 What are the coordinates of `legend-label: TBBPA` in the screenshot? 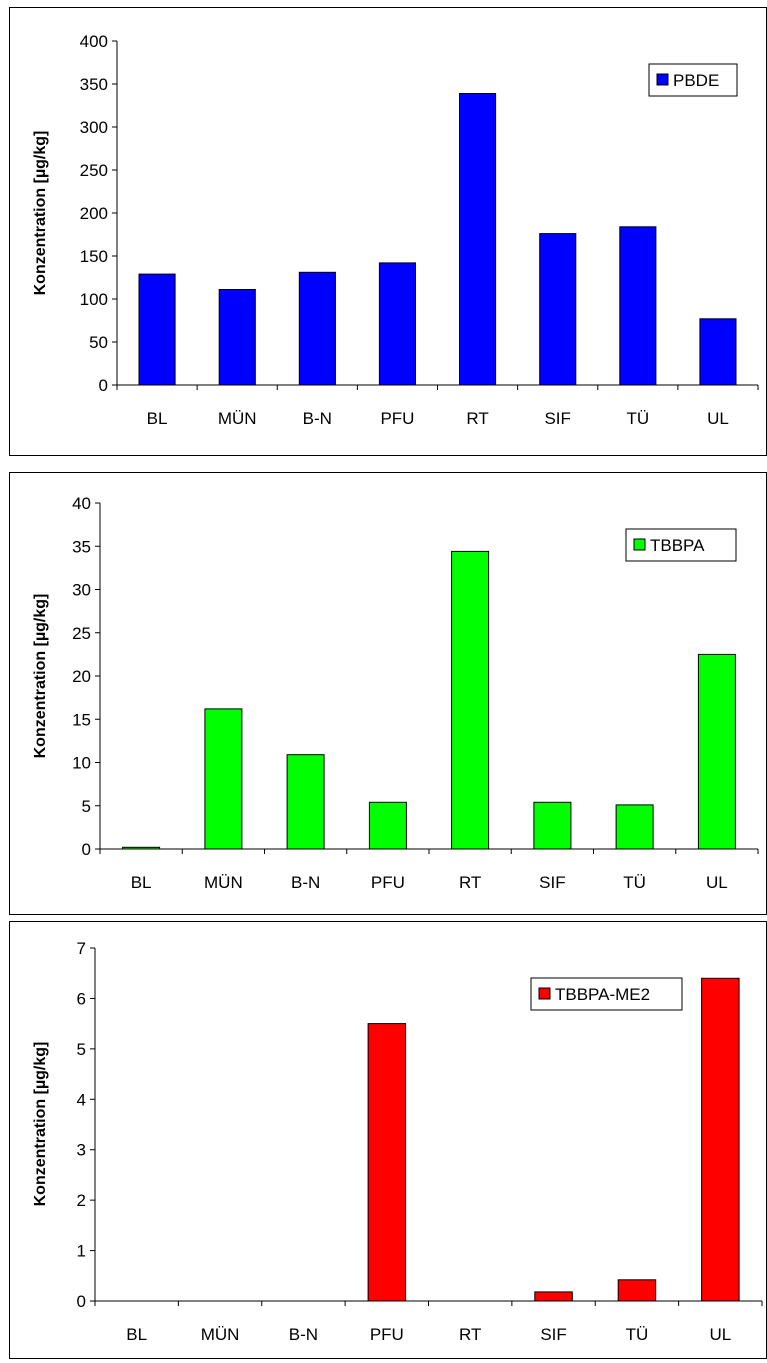 It's located at (677, 545).